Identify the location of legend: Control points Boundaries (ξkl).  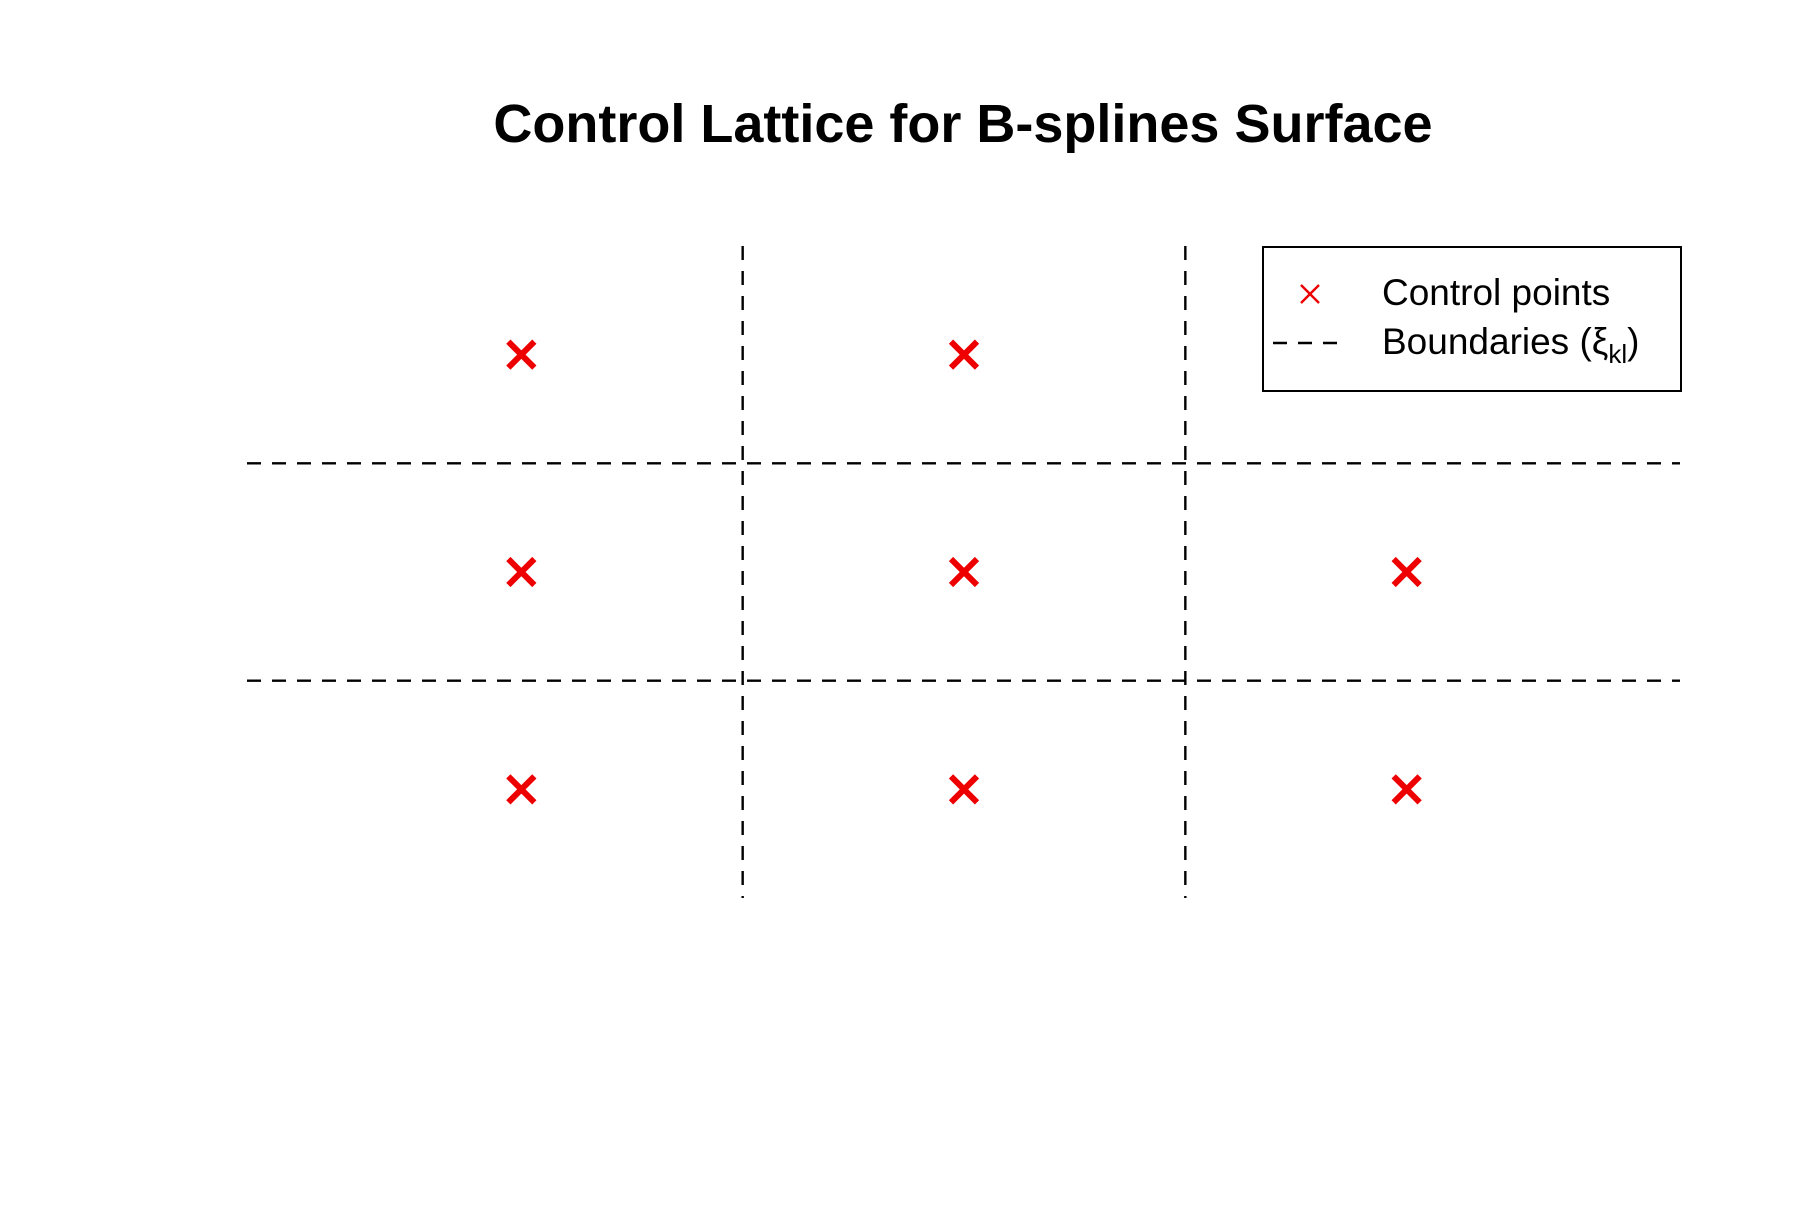
(1472, 319).